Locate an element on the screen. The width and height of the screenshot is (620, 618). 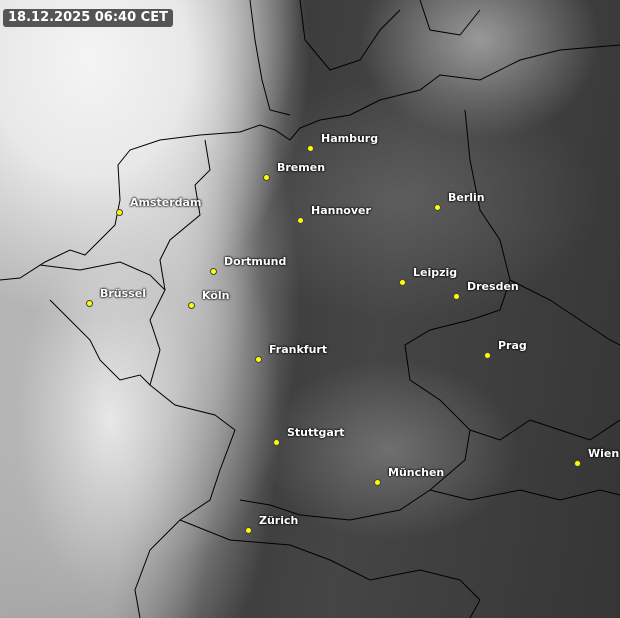
city-label: Berlin is located at coordinates (466, 197).